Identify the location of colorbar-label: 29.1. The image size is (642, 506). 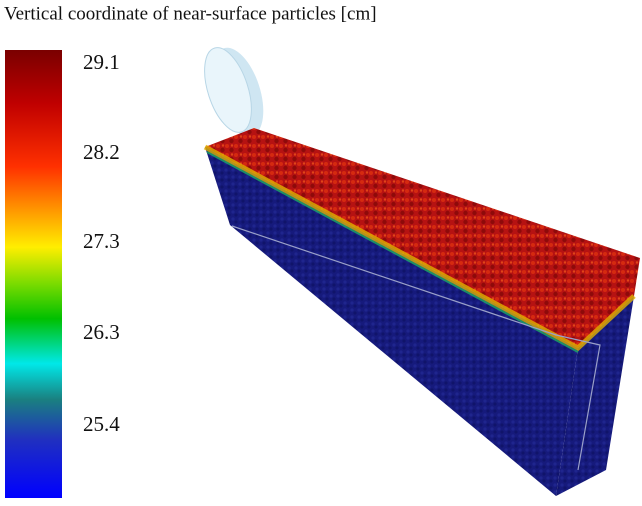
(101, 62).